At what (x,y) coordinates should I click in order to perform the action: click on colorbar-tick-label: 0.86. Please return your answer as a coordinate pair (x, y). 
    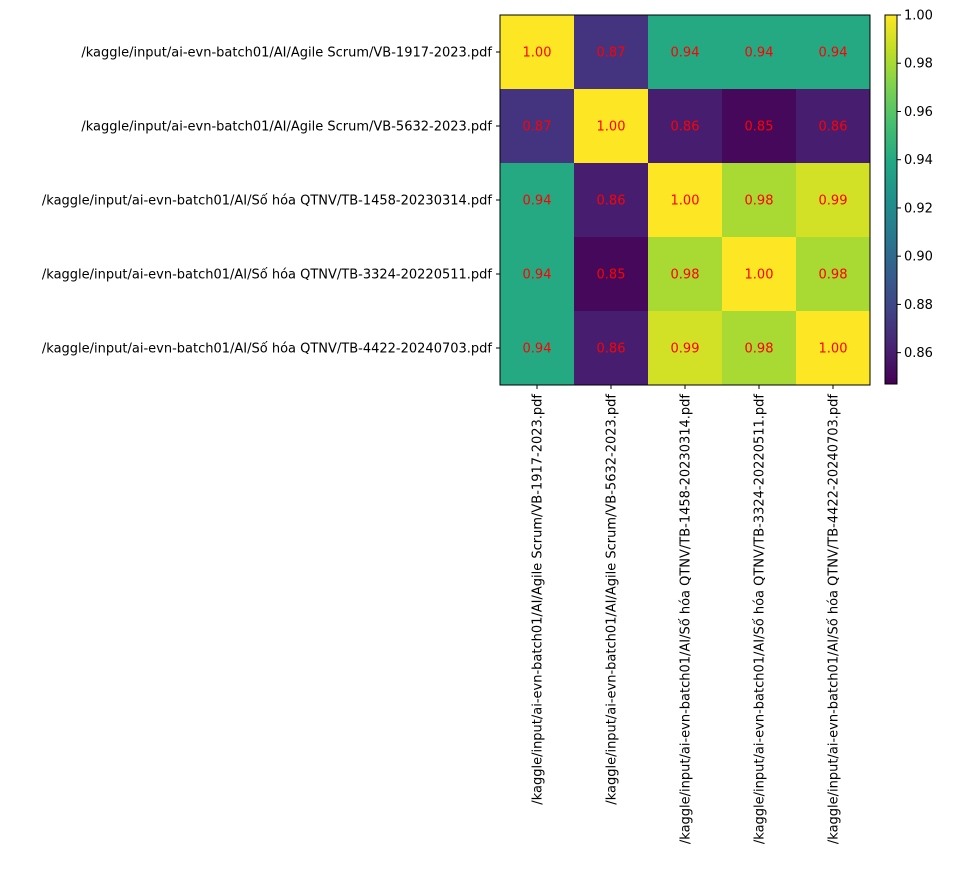
    Looking at the image, I should click on (918, 353).